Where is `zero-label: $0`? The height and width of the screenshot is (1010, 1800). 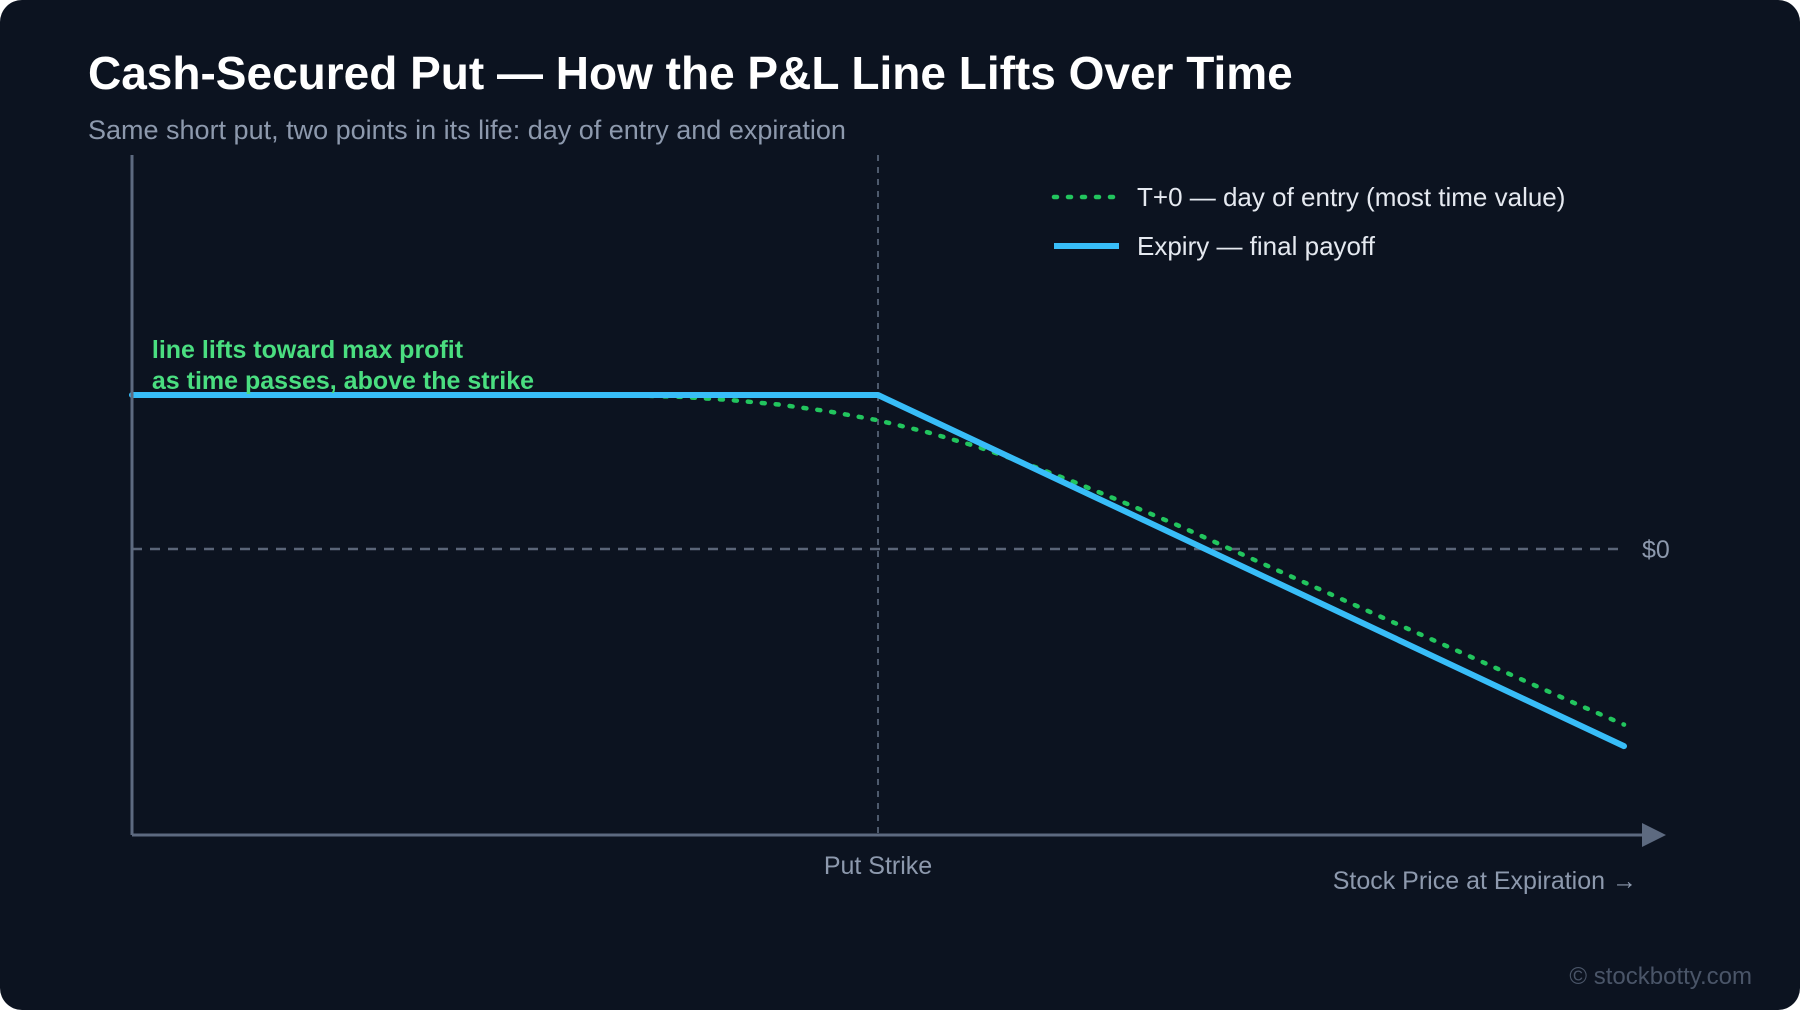
zero-label: $0 is located at coordinates (1656, 550).